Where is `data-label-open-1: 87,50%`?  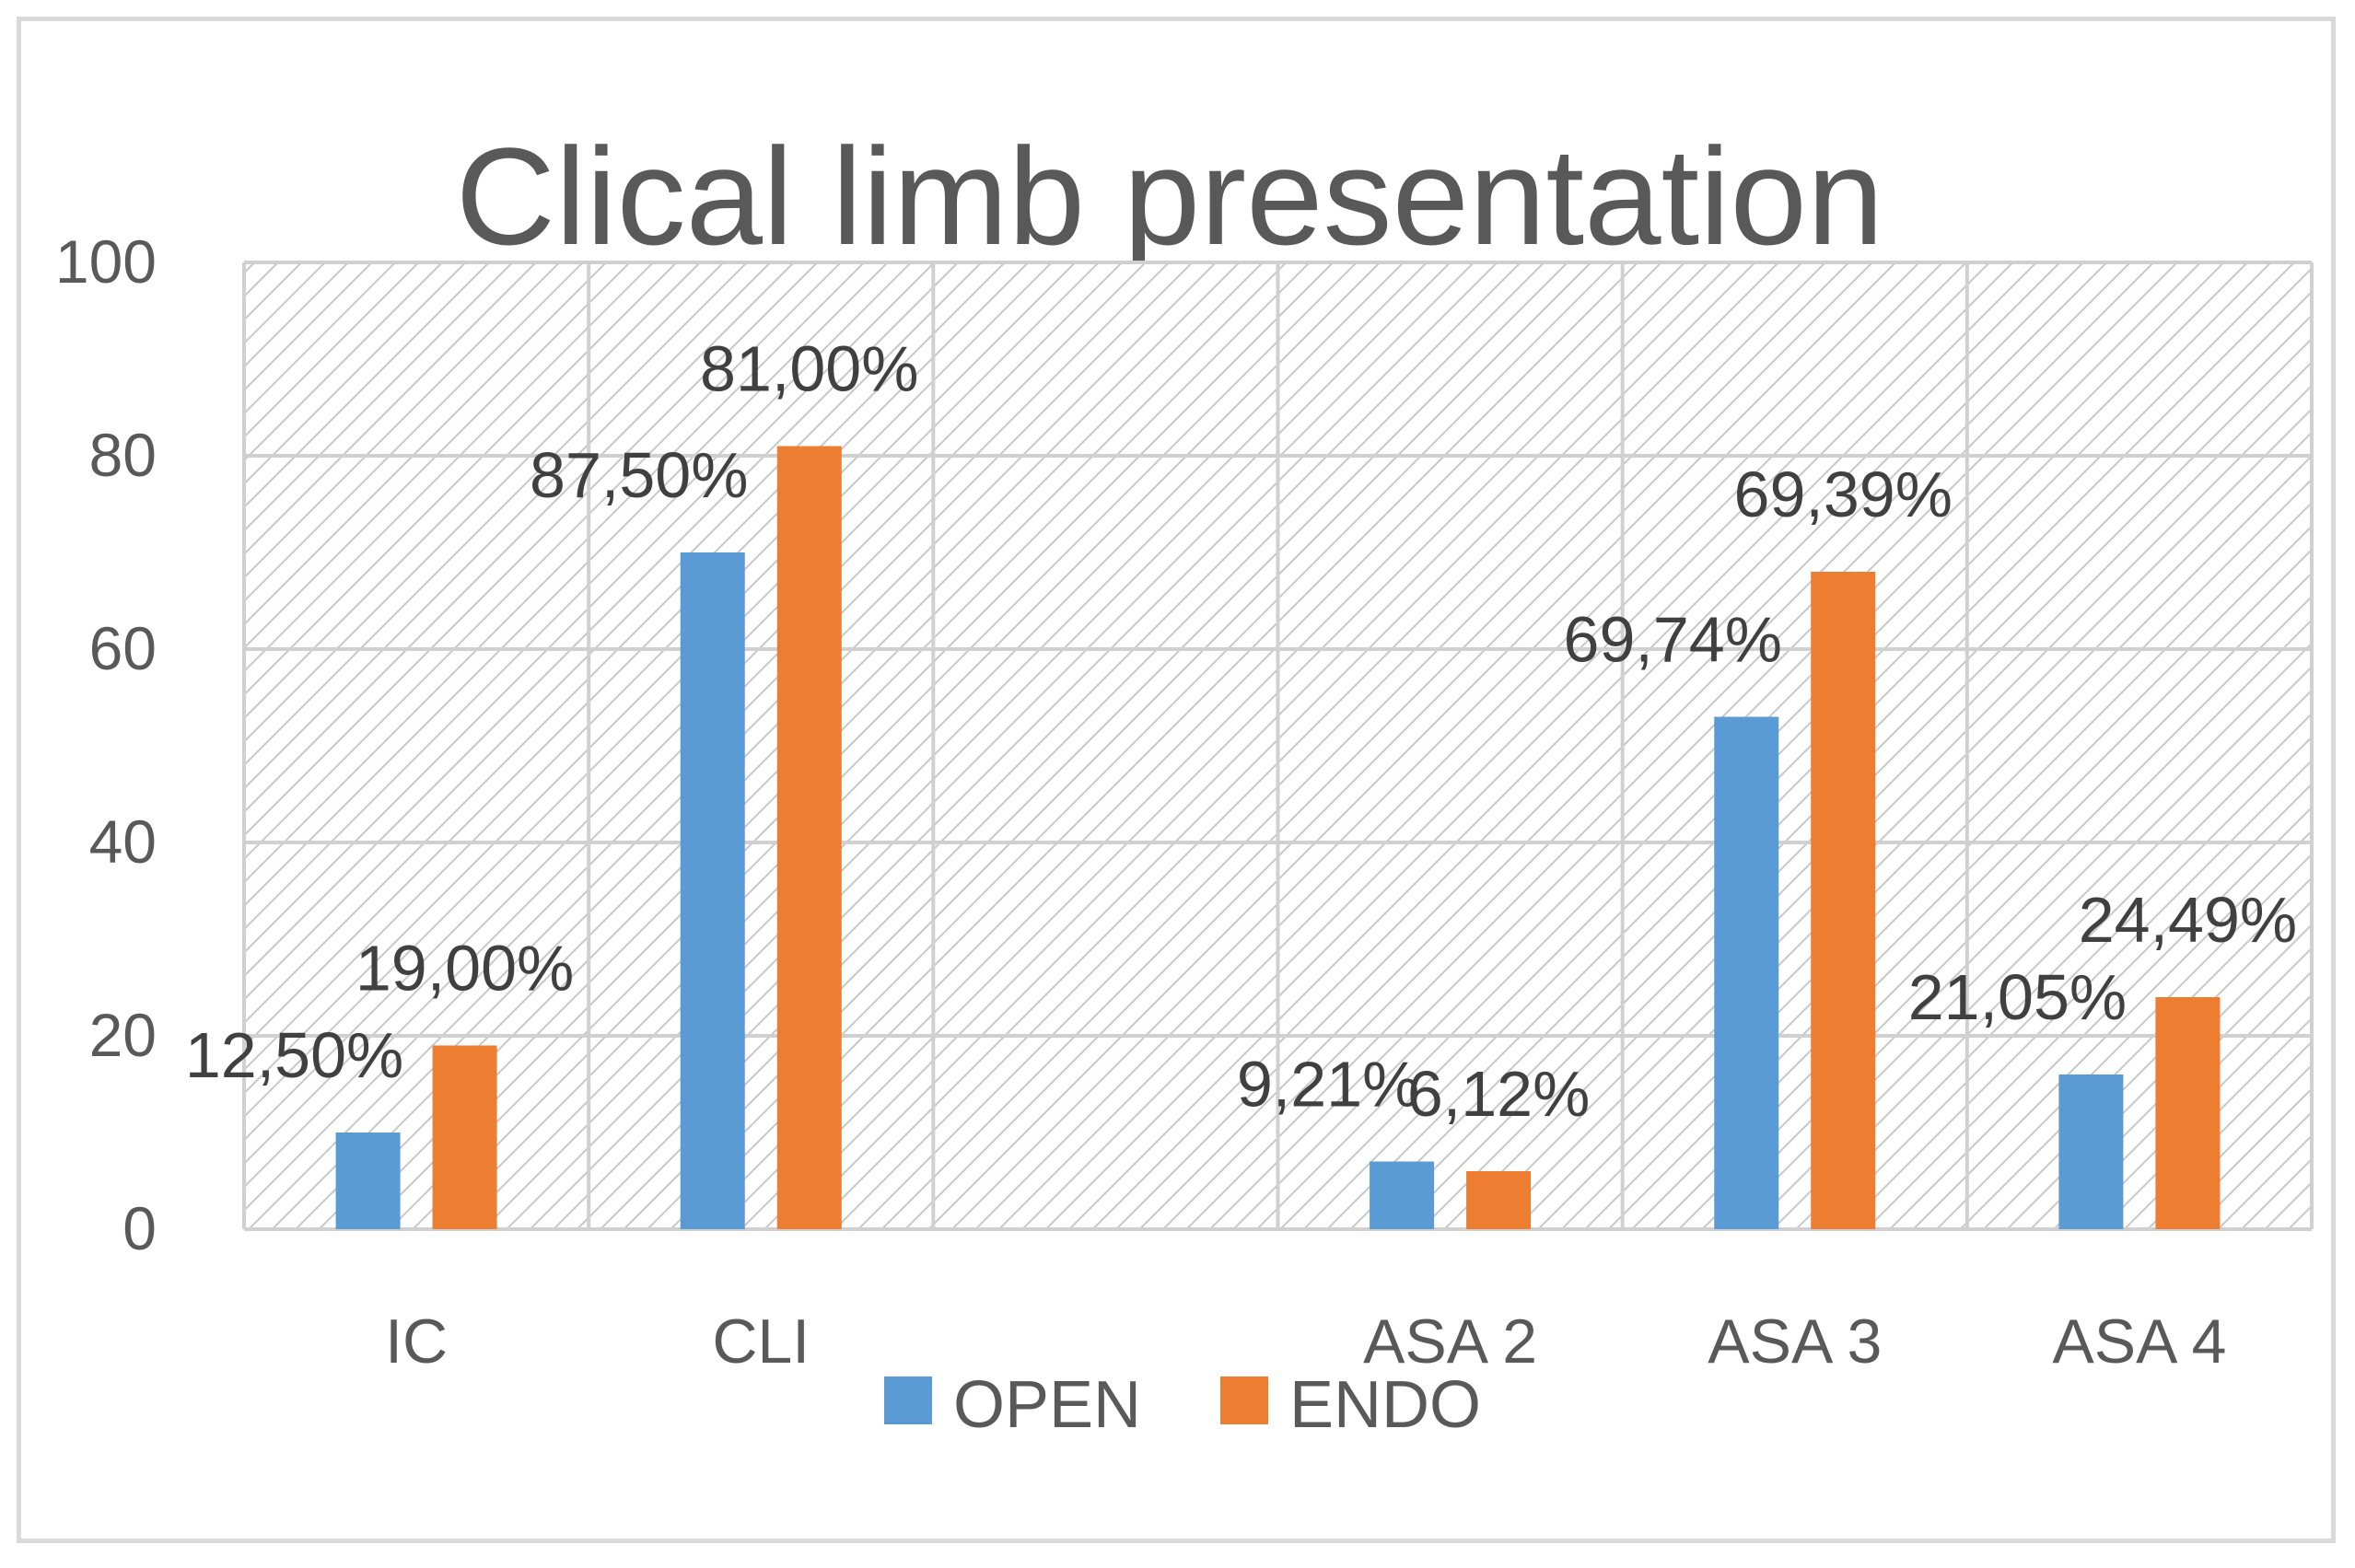
data-label-open-1: 87,50% is located at coordinates (639, 475).